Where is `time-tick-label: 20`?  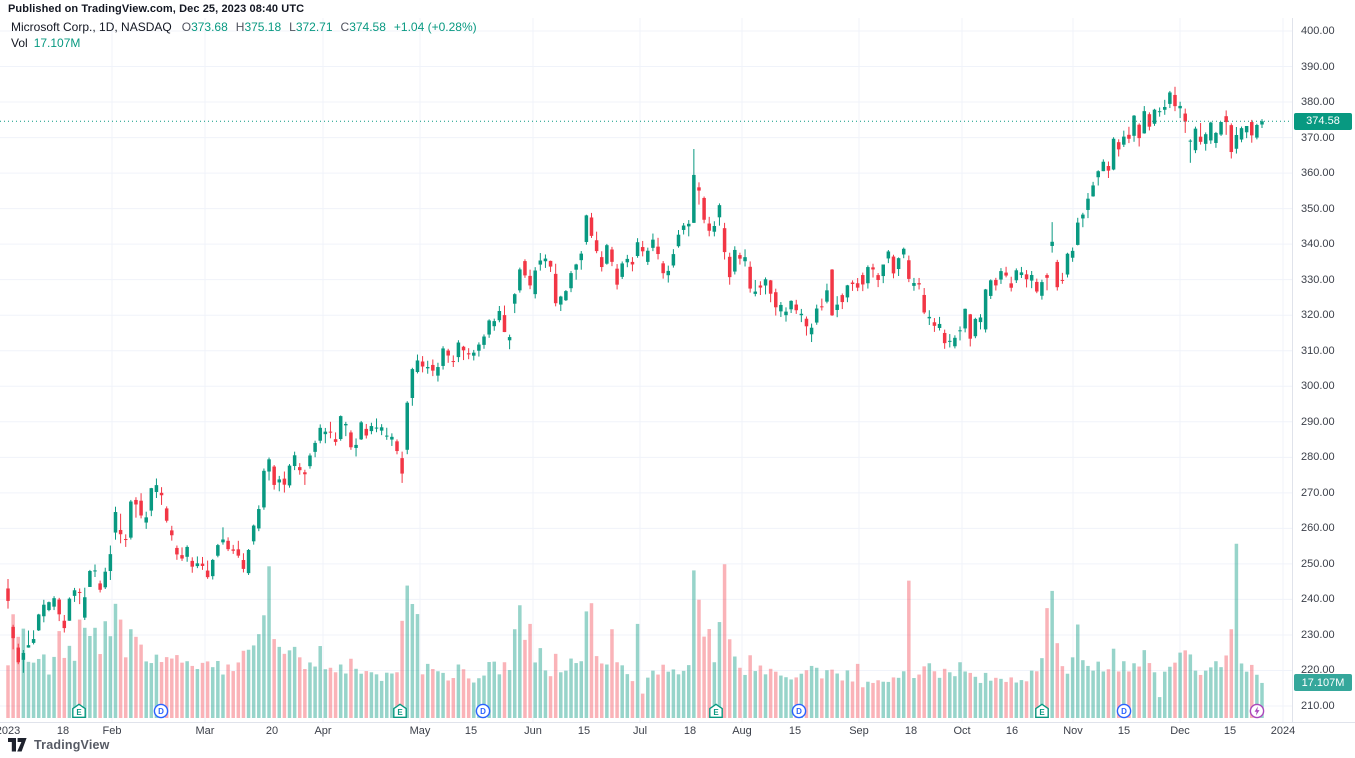
time-tick-label: 20 is located at coordinates (272, 731).